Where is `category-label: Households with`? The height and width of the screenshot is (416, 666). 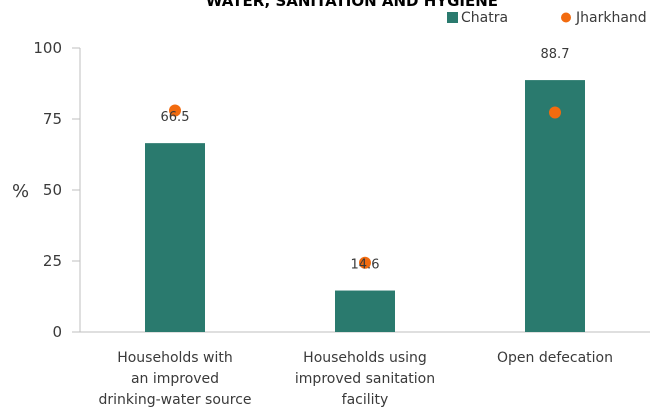 category-label: Households with is located at coordinates (175, 358).